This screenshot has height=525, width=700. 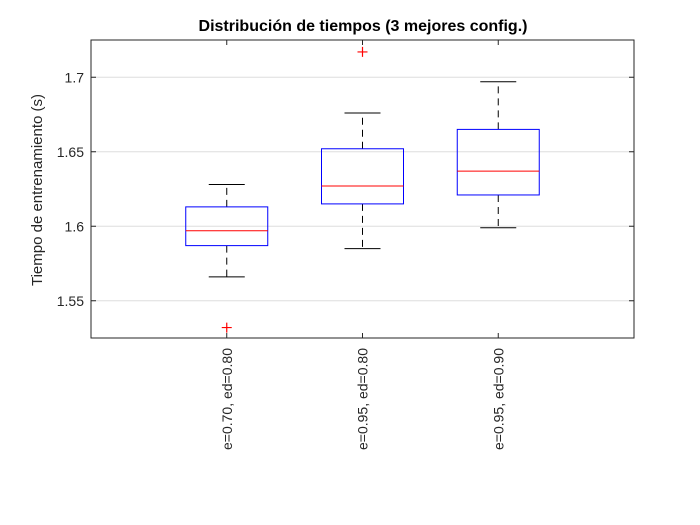 What do you see at coordinates (363, 399) in the screenshot?
I see `x-tick-label: e=0.95, ed=0.80` at bounding box center [363, 399].